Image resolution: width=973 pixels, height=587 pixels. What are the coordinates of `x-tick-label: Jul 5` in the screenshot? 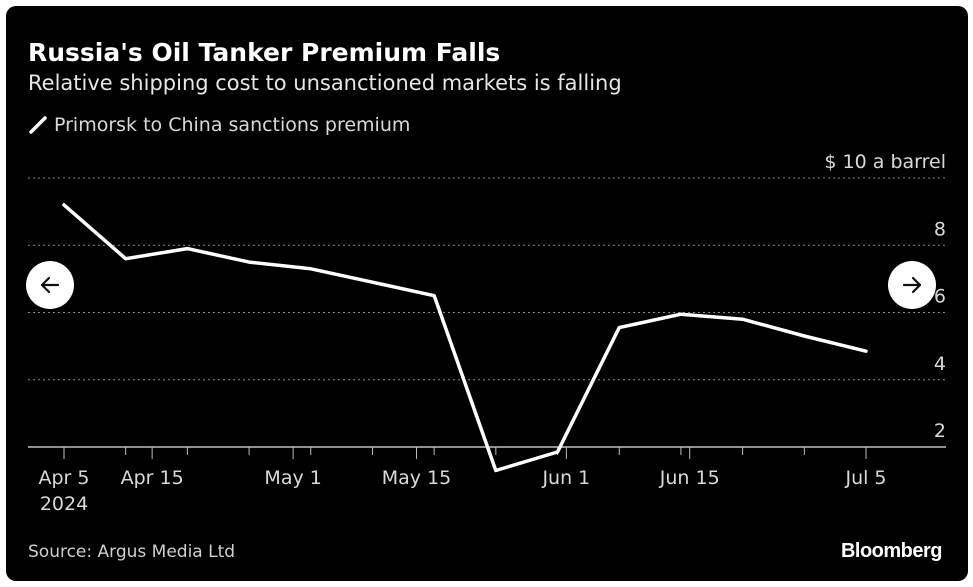 It's located at (865, 478).